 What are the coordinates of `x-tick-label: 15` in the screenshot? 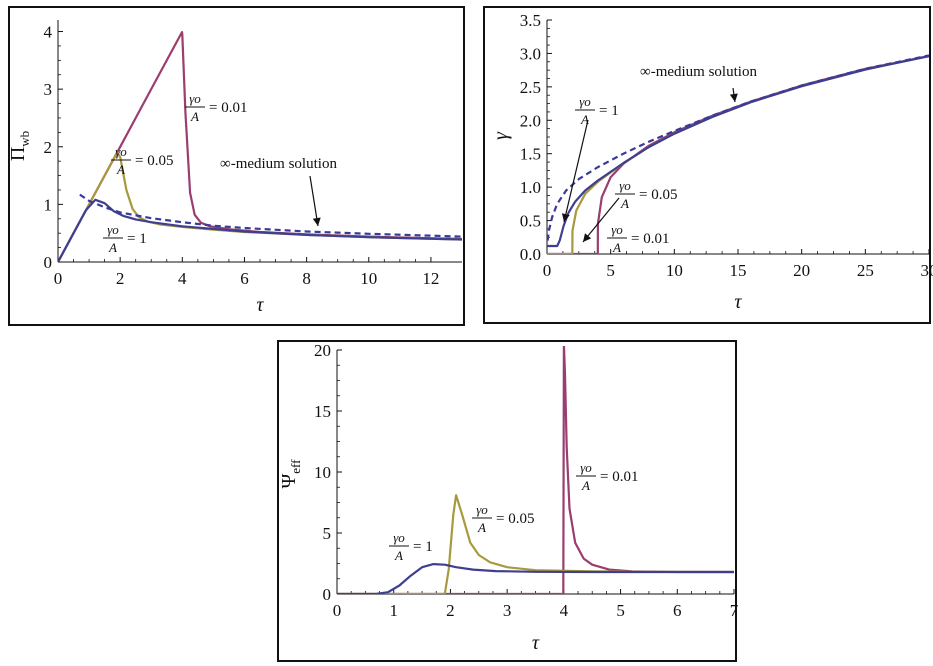 It's located at (738, 270).